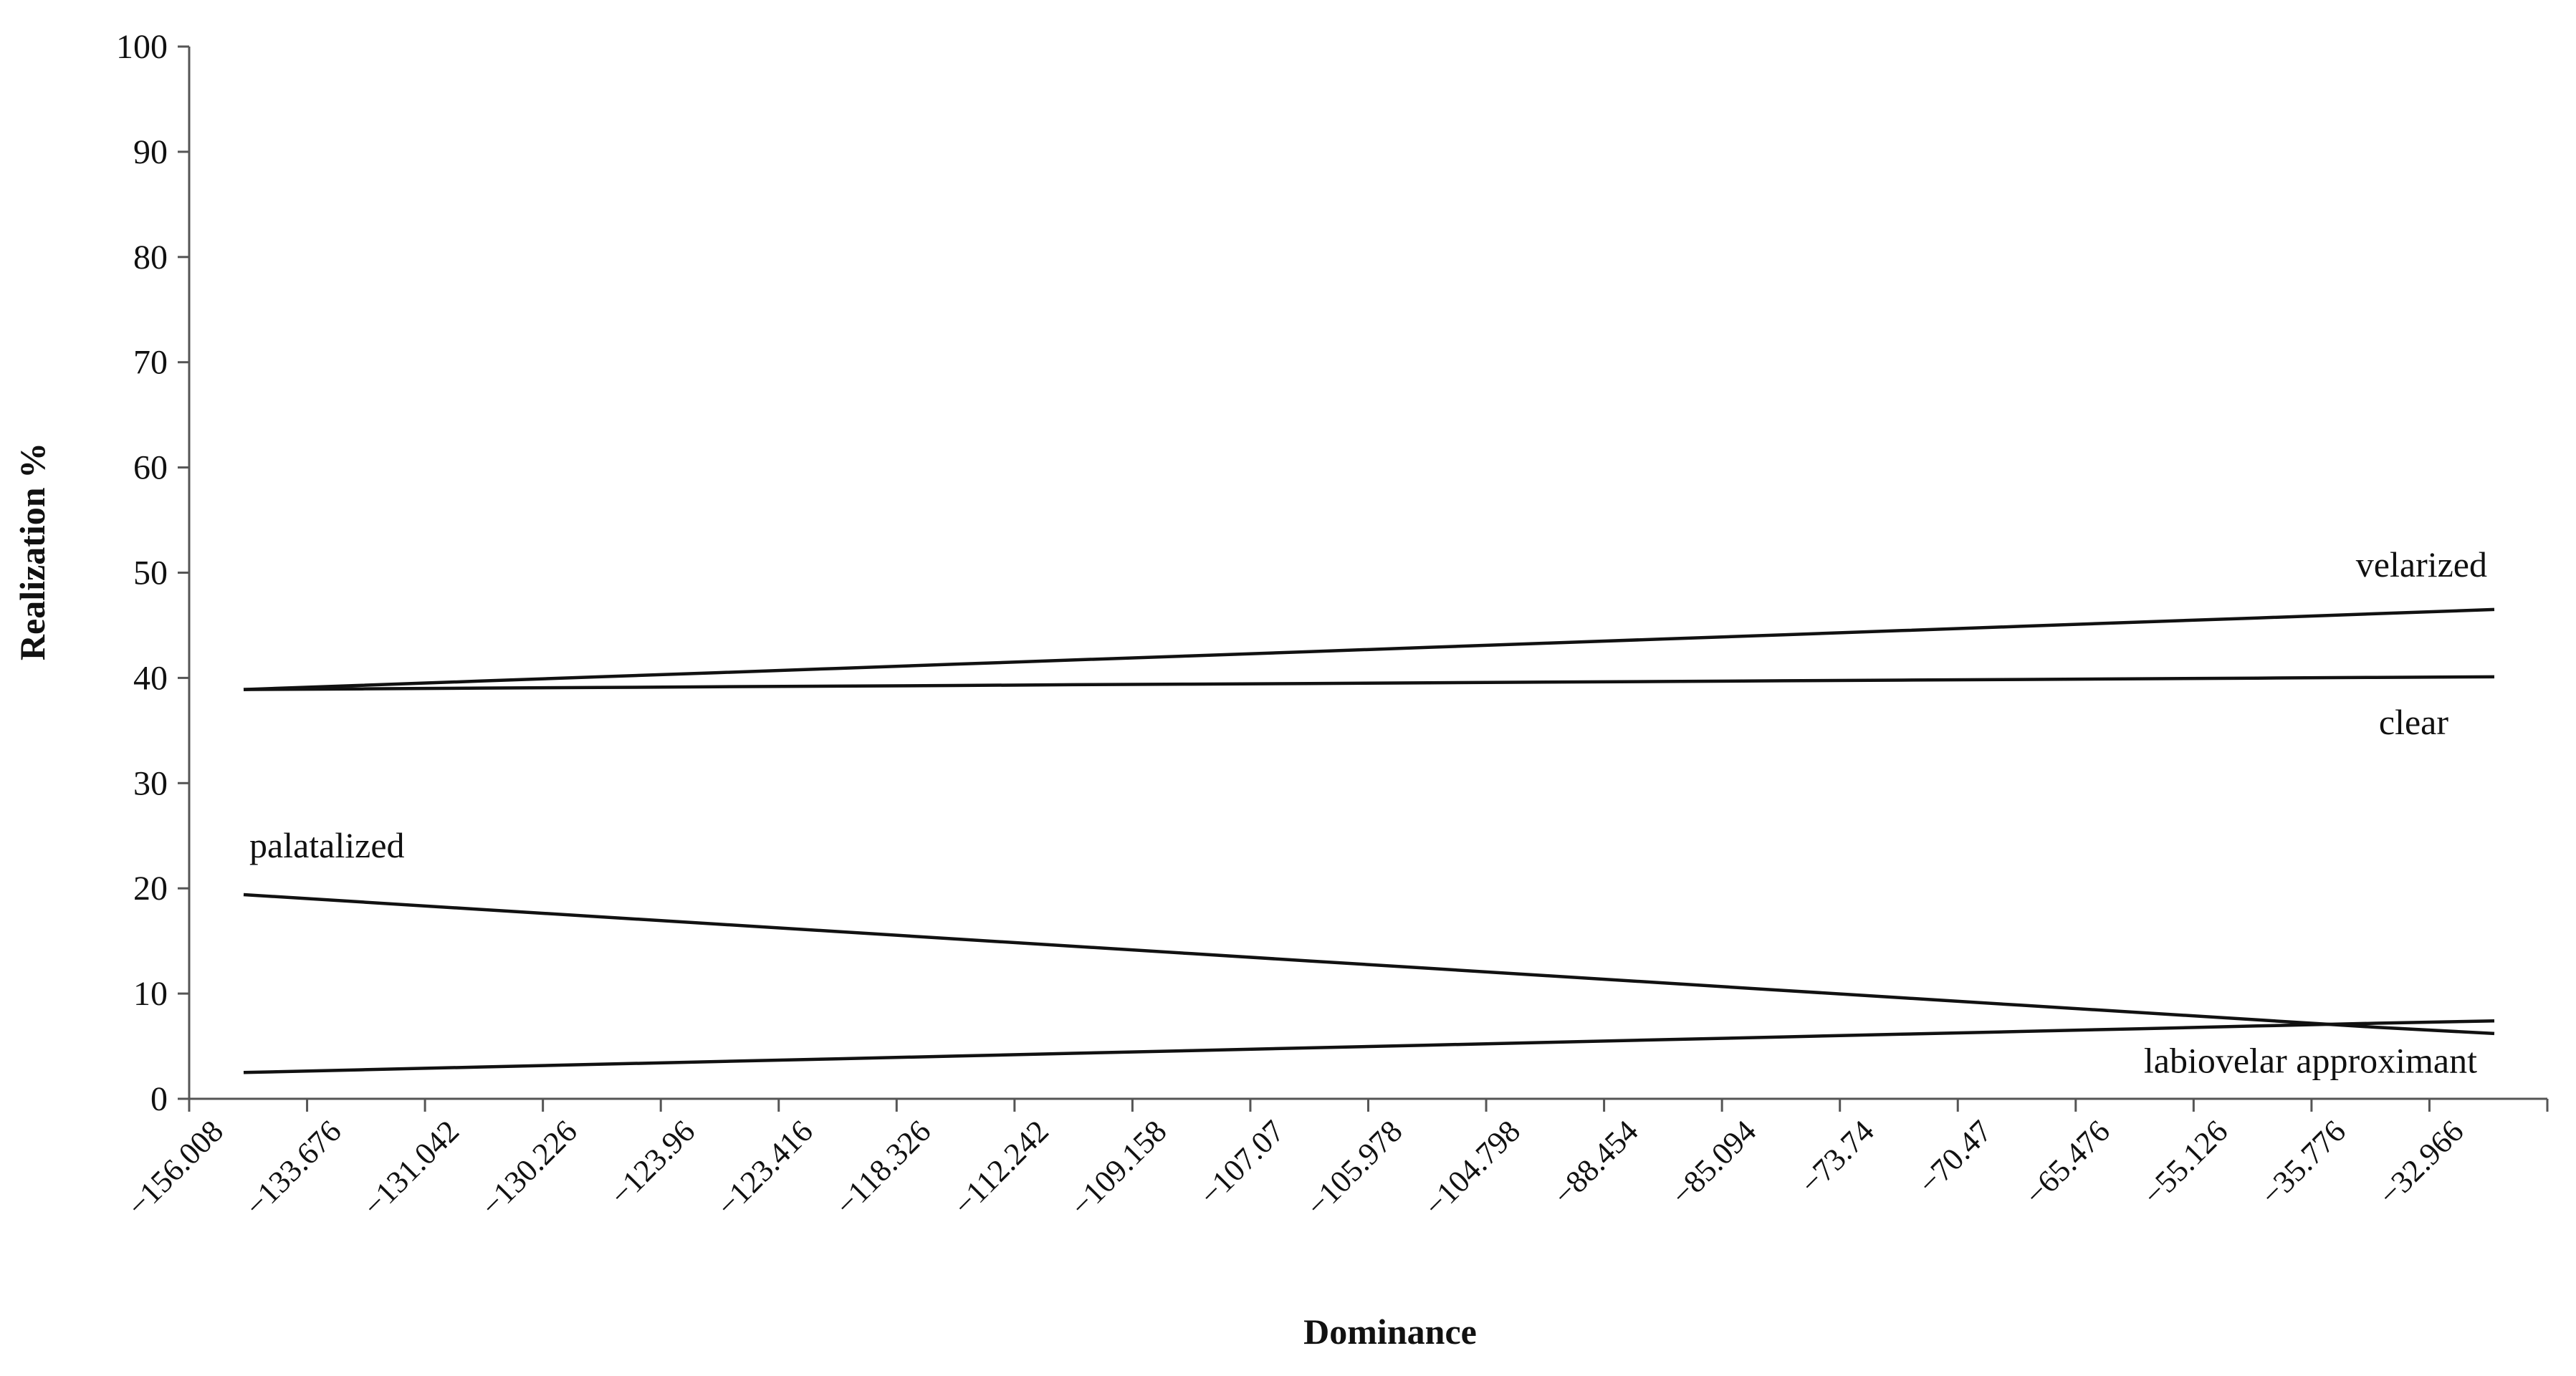 Image resolution: width=2576 pixels, height=1376 pixels. Describe the element at coordinates (142, 47) in the screenshot. I see `y-tick-label: 100` at that location.